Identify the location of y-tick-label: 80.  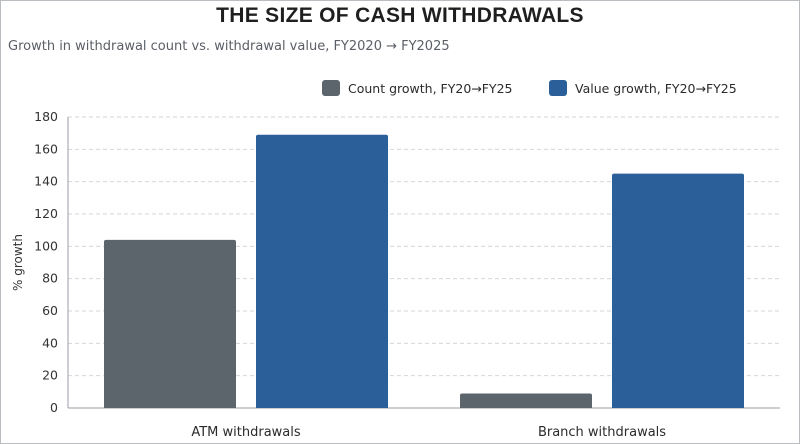
(50, 278).